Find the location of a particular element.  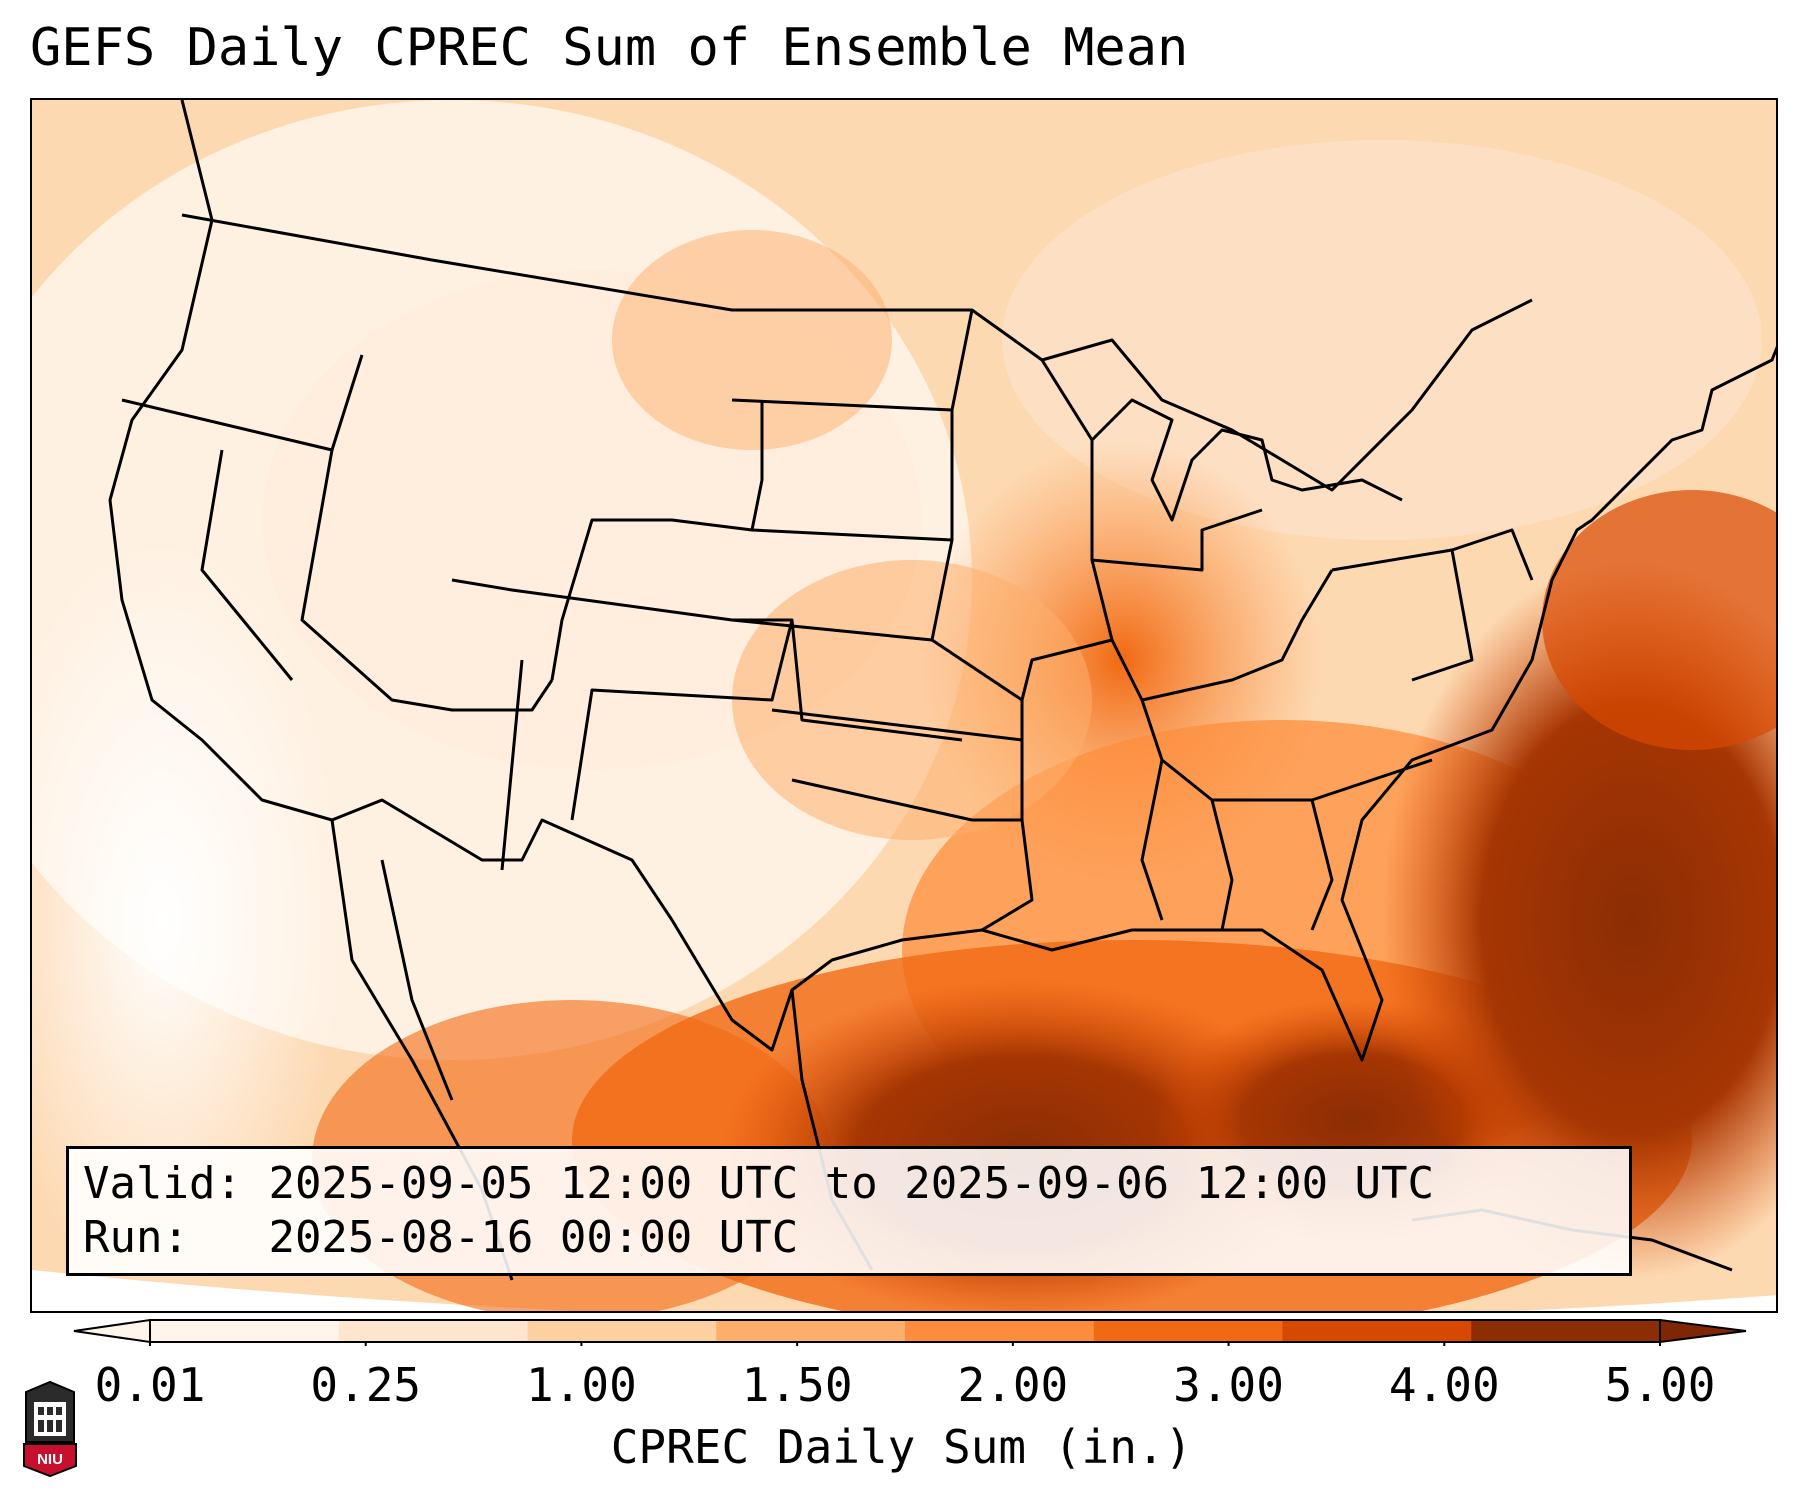

colorbar-tick-label: 0.25 is located at coordinates (366, 1385).